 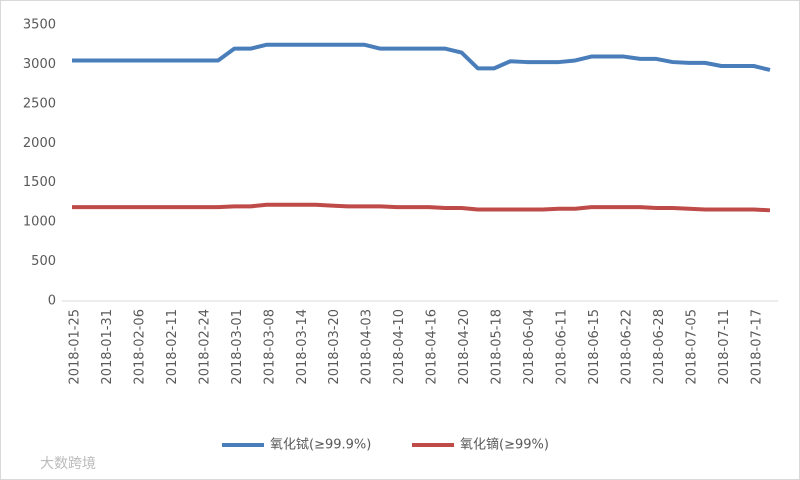 I want to click on x-tick-label: 2018-06-22, so click(x=626, y=347).